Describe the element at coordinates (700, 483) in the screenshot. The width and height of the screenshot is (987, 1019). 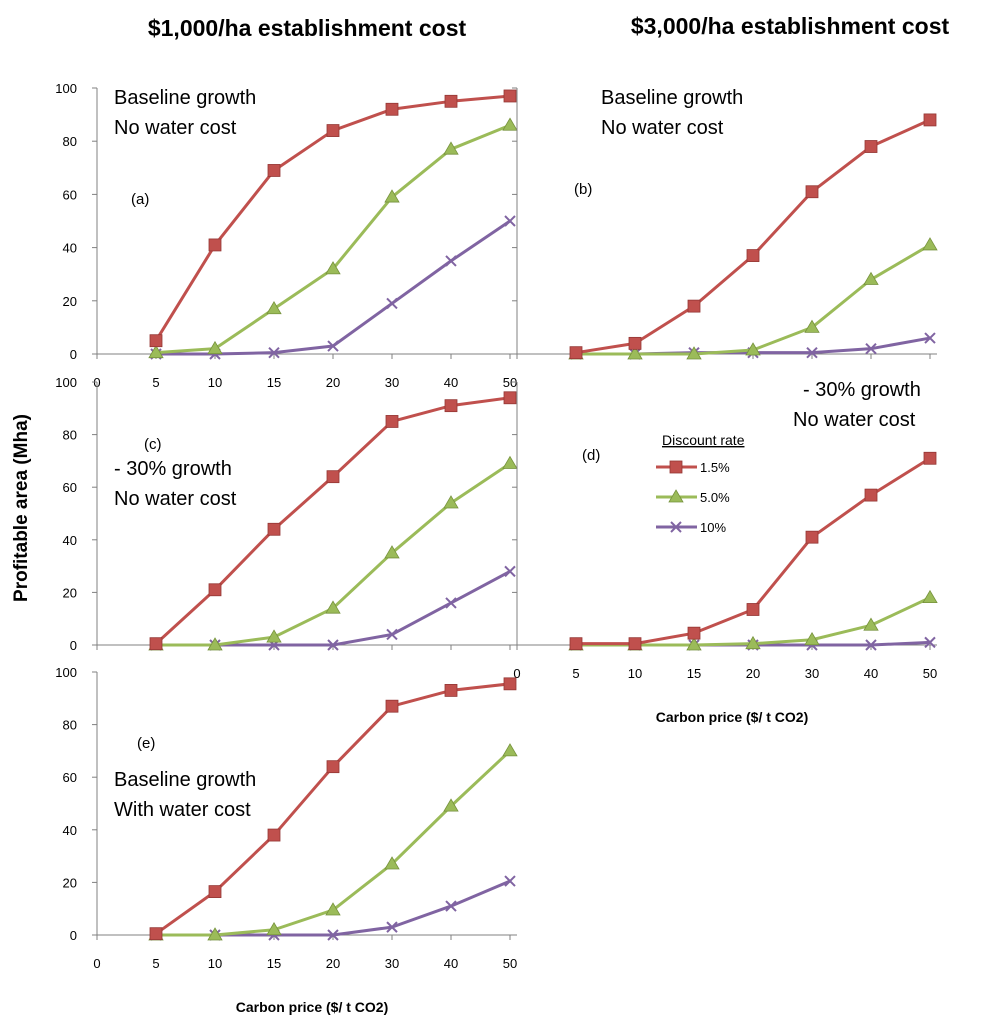
I see `legend: Discount rate 1.5% 5.0% 10%` at that location.